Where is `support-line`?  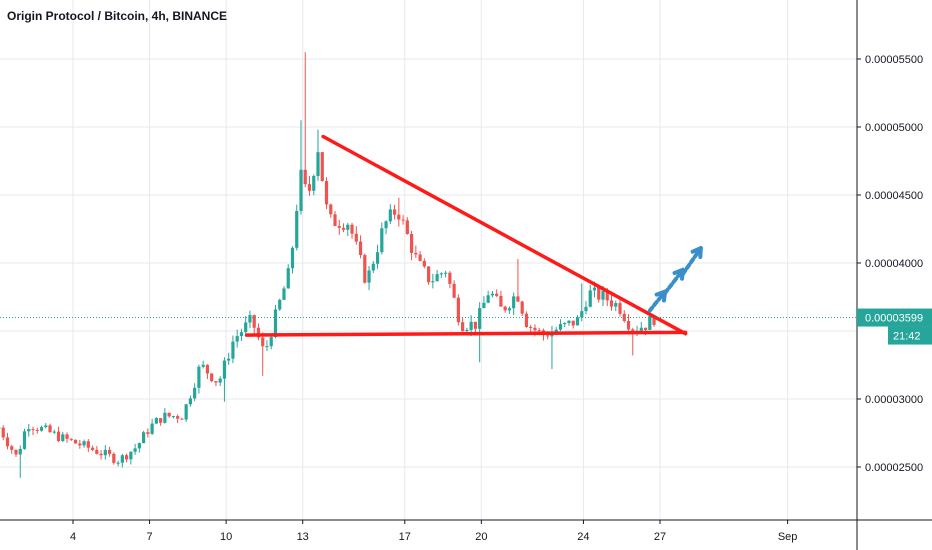
support-line is located at coordinates (466, 333).